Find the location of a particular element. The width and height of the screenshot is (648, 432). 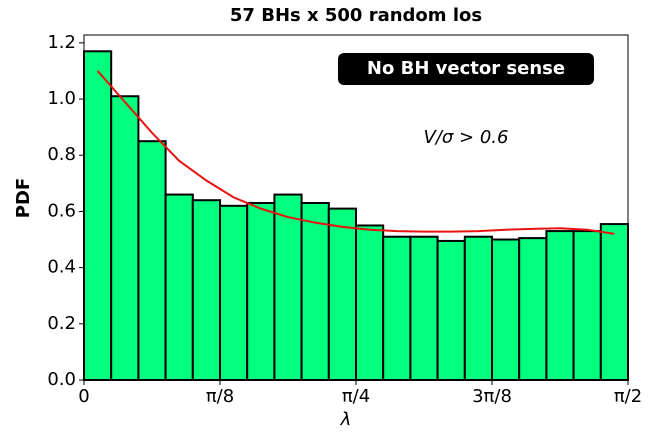

x-tick-label: 0 is located at coordinates (83, 396).